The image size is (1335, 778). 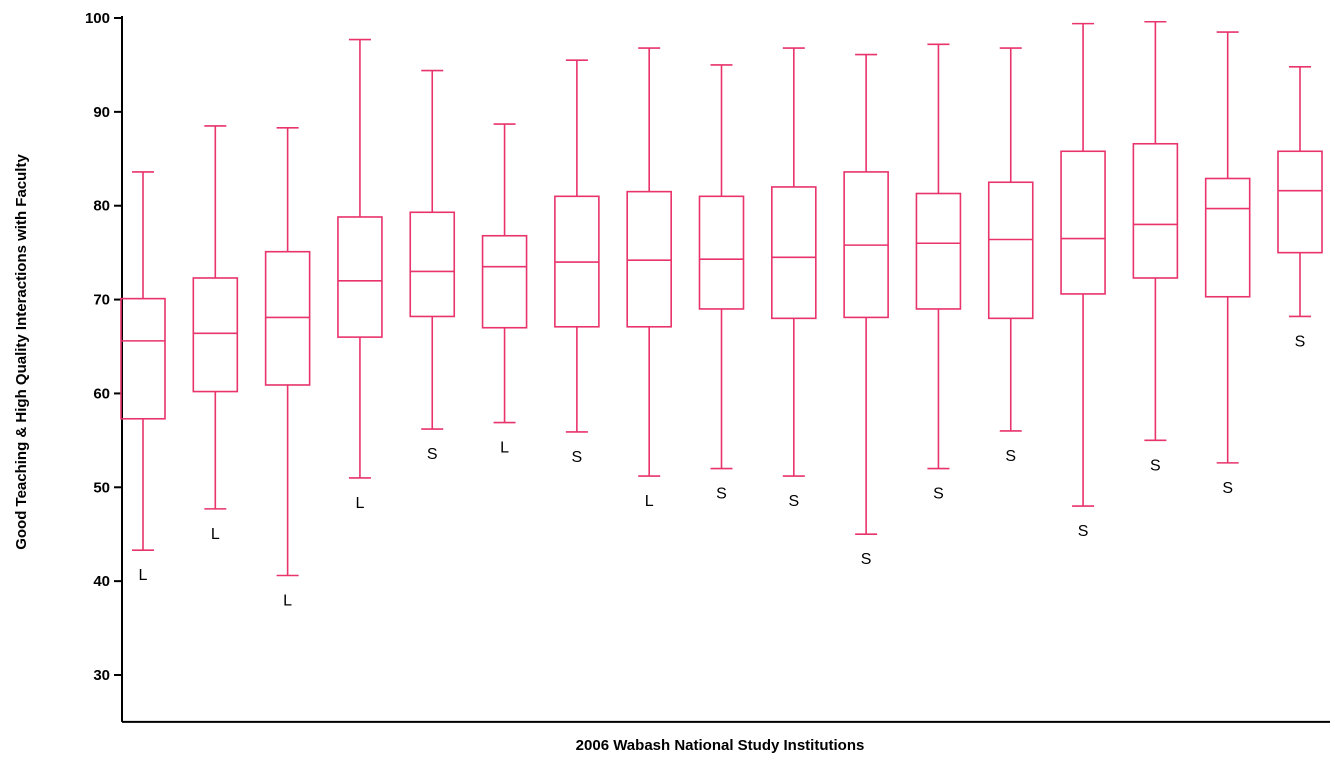 I want to click on box-plot-4: L, so click(x=360, y=275).